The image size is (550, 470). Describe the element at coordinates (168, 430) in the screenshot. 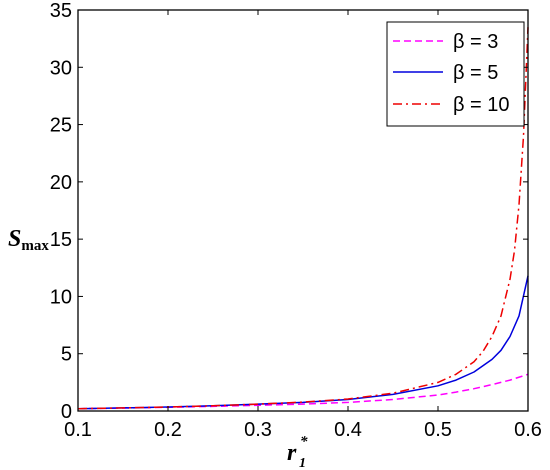

I see `x-tick-label: 0.2` at that location.